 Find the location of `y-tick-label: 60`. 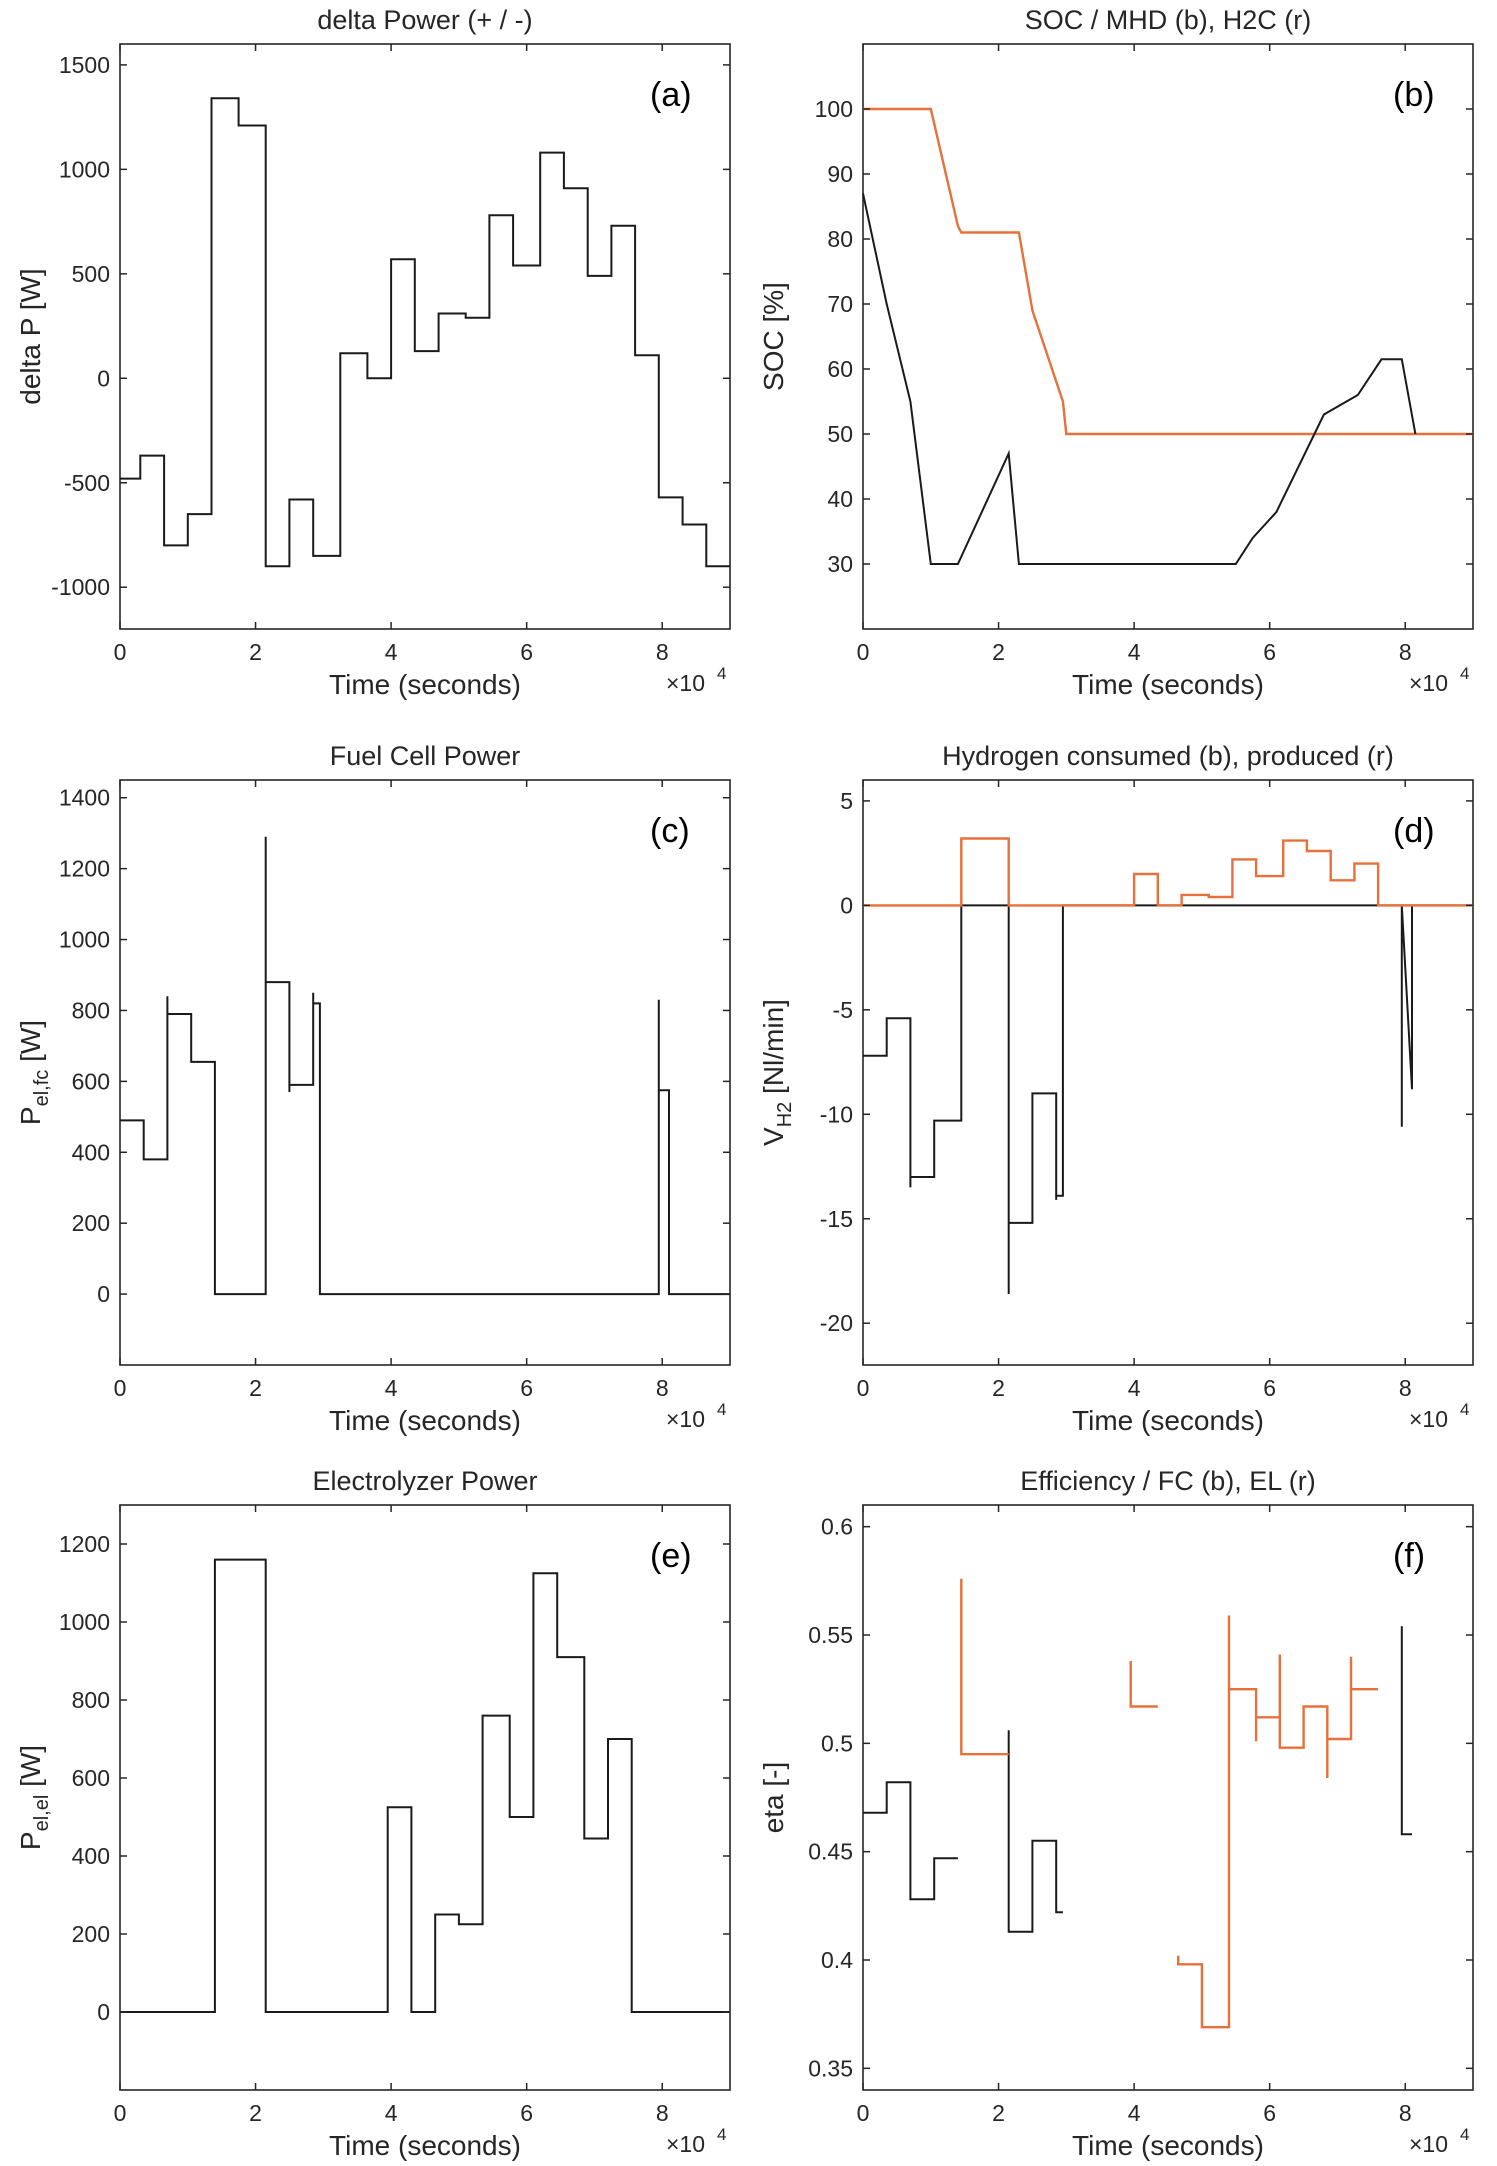

y-tick-label: 60 is located at coordinates (840, 369).